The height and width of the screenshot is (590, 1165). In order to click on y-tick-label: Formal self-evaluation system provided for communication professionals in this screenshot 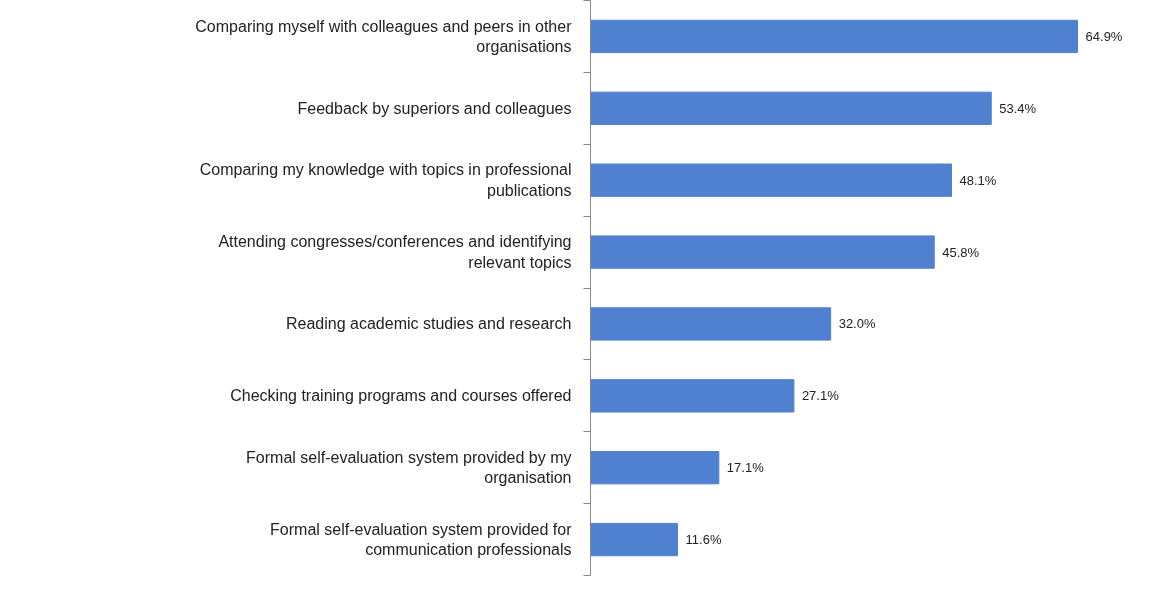, I will do `click(421, 539)`.